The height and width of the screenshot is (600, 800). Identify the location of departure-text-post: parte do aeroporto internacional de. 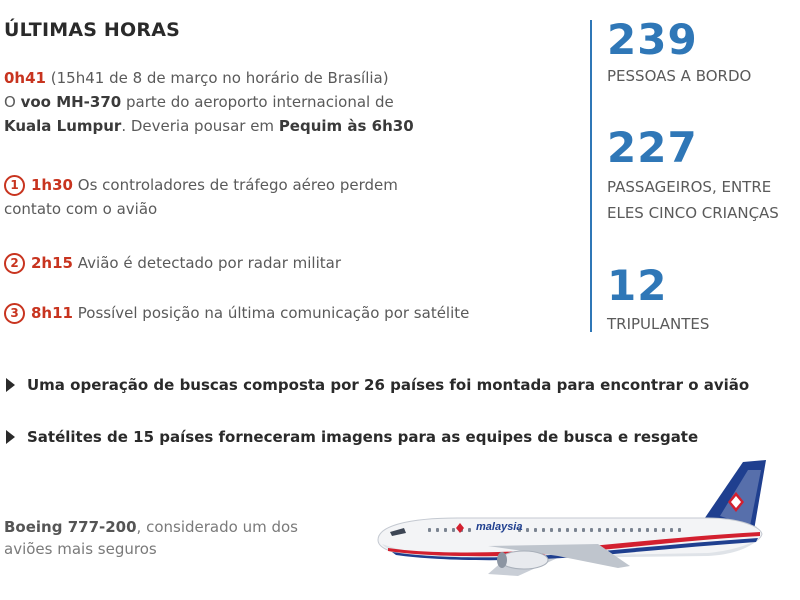
(257, 102).